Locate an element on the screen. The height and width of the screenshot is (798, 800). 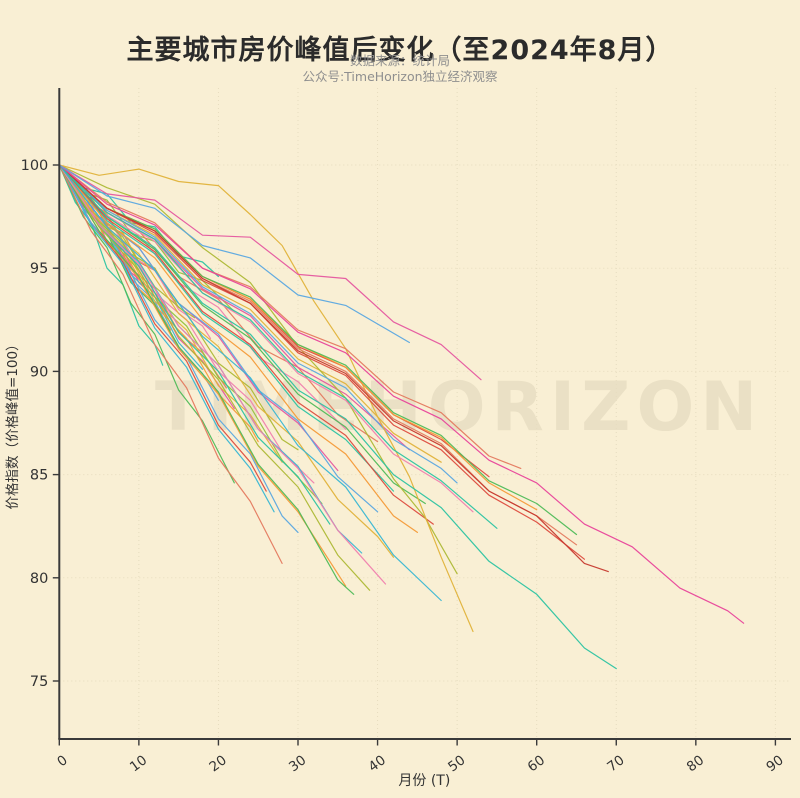
svg-text: 20 is located at coordinates (217, 763).